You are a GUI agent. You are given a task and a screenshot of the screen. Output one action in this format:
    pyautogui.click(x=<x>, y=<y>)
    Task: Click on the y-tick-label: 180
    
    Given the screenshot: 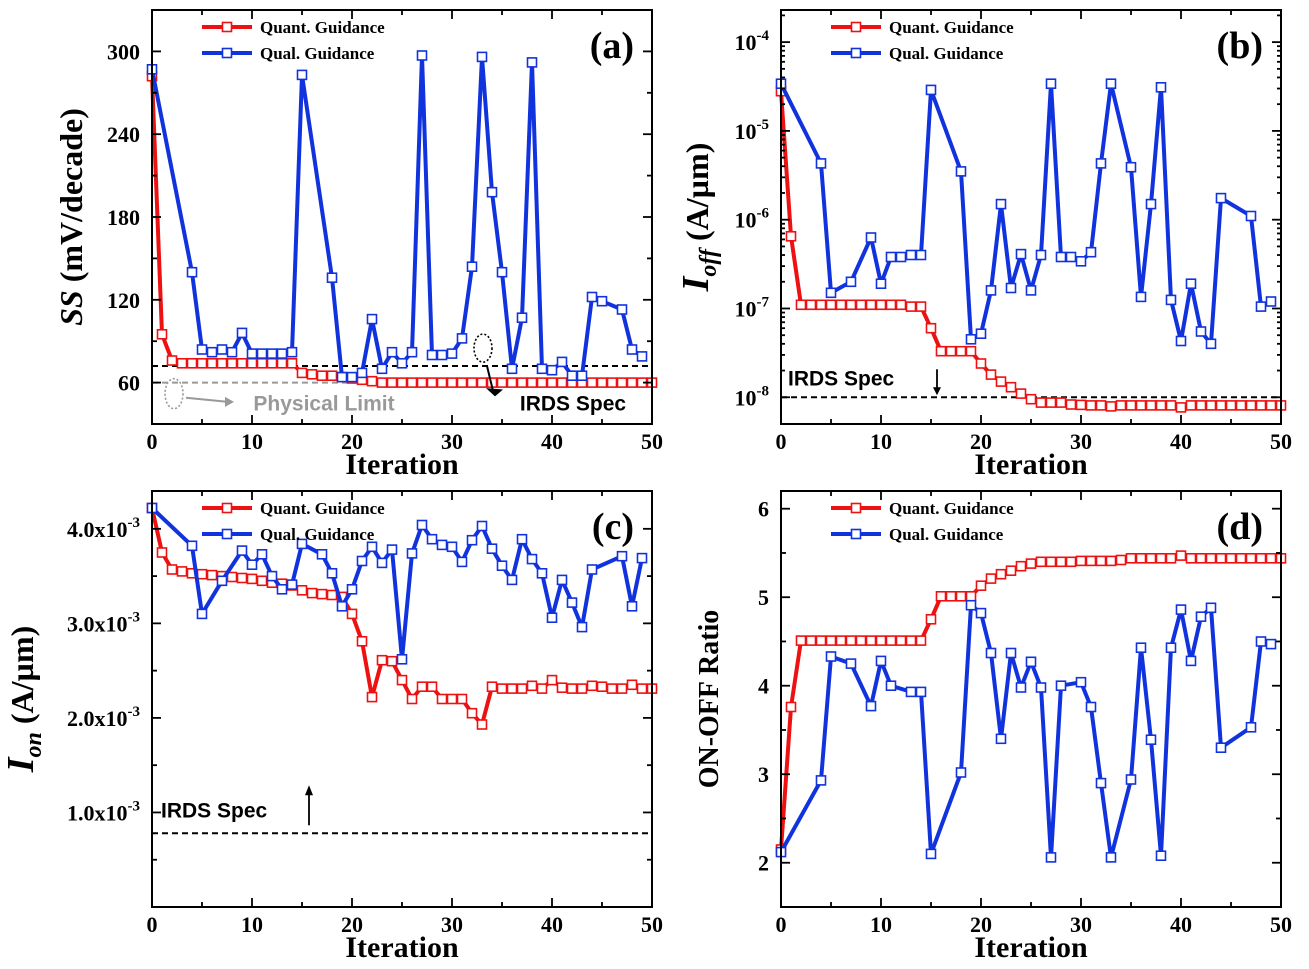 What is the action you would take?
    pyautogui.click(x=123, y=217)
    